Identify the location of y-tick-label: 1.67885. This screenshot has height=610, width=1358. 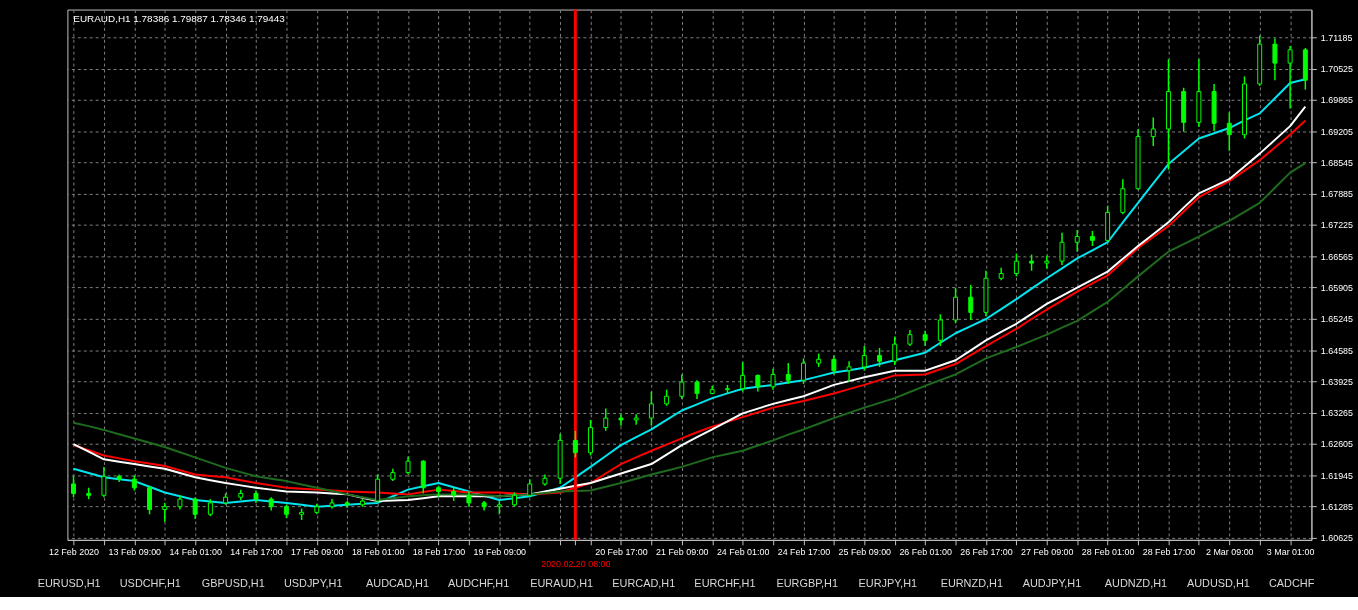
(1337, 194).